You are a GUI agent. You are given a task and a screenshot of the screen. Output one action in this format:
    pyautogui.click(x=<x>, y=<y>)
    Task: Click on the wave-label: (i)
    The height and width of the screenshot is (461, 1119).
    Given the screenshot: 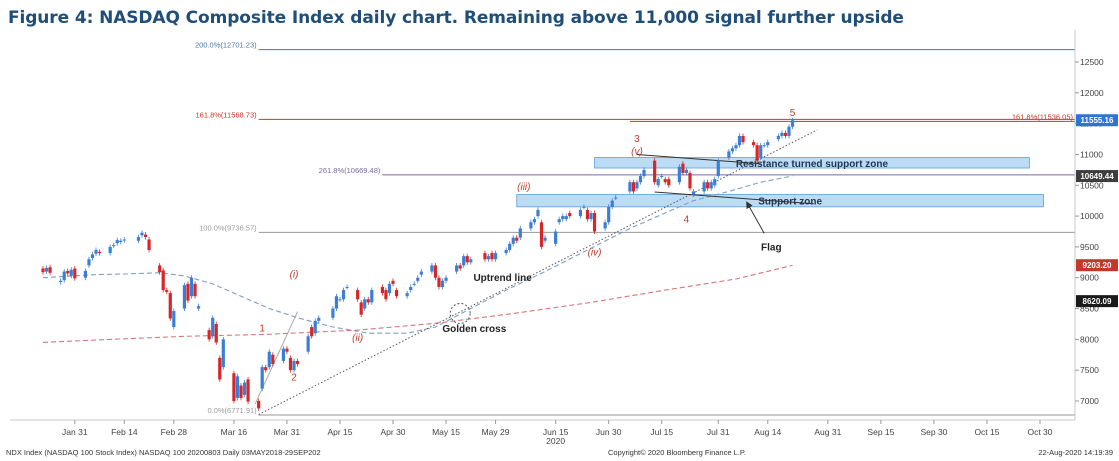 What is the action you would take?
    pyautogui.click(x=294, y=275)
    